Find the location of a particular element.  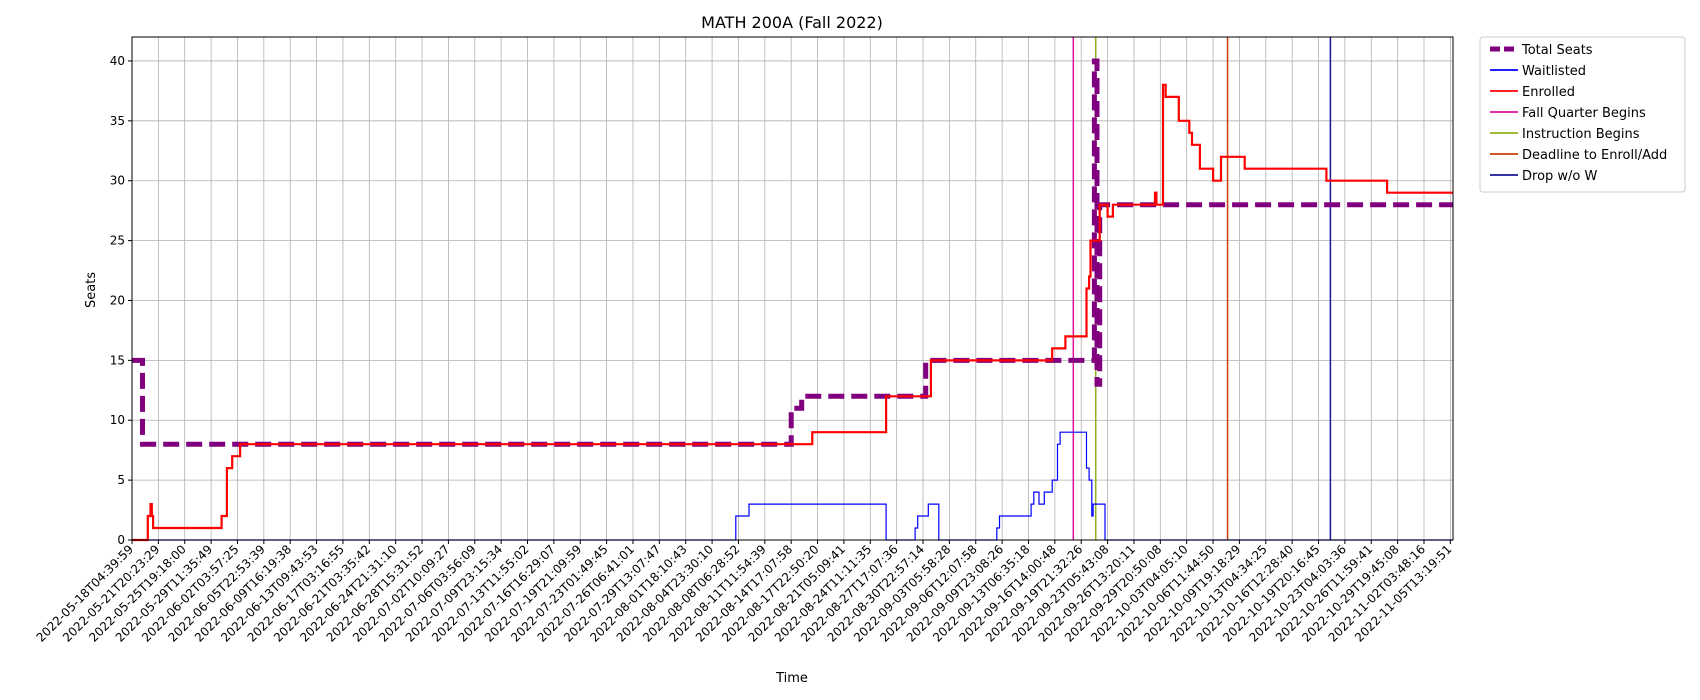

legend-label: Enrolled is located at coordinates (1548, 92).